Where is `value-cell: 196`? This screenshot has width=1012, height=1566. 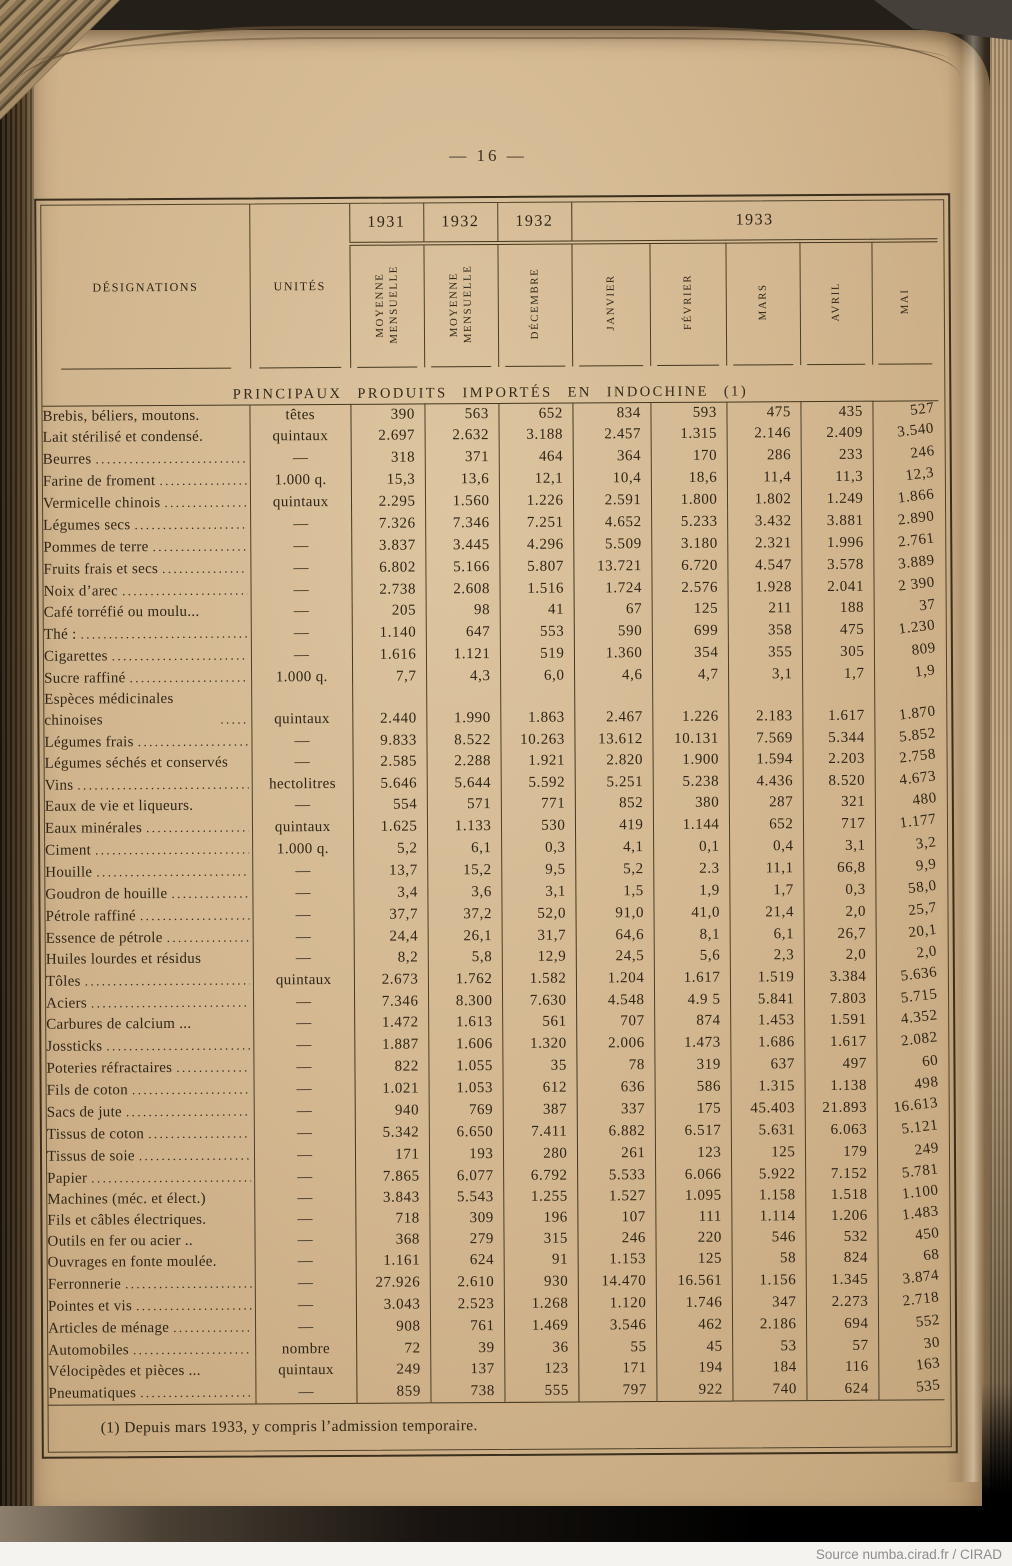 value-cell: 196 is located at coordinates (540, 1218).